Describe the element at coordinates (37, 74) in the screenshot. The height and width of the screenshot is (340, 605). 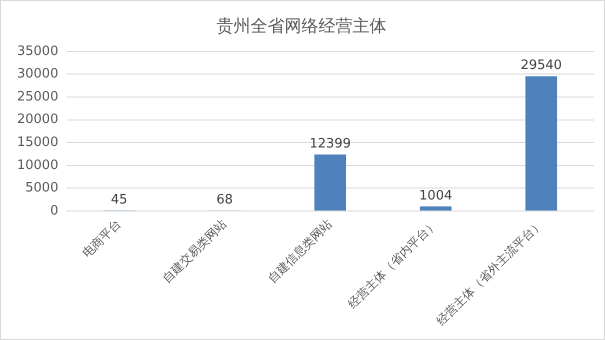
I see `y-tick-label: 30000` at that location.